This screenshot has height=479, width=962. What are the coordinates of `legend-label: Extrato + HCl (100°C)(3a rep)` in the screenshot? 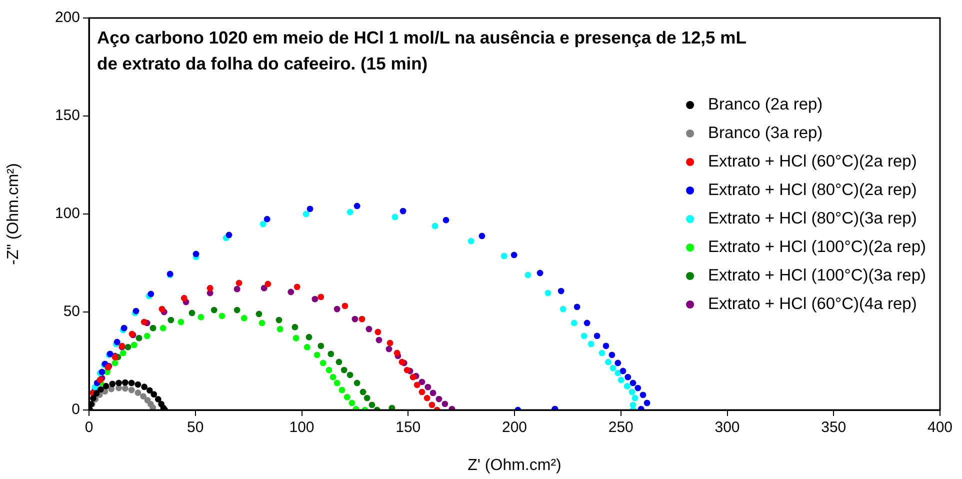 It's located at (817, 275).